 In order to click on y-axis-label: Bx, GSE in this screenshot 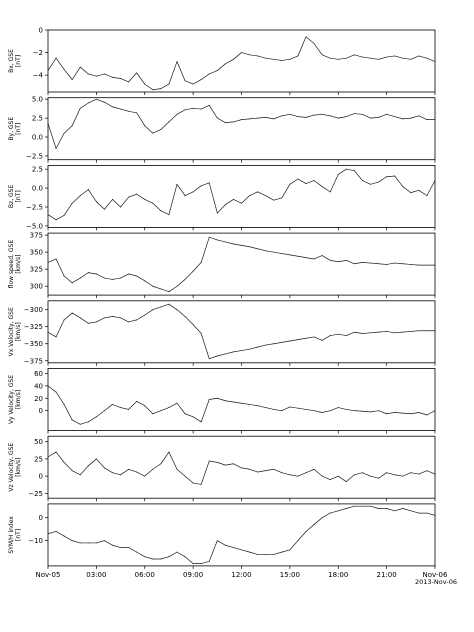, I will do `click(11, 61)`.